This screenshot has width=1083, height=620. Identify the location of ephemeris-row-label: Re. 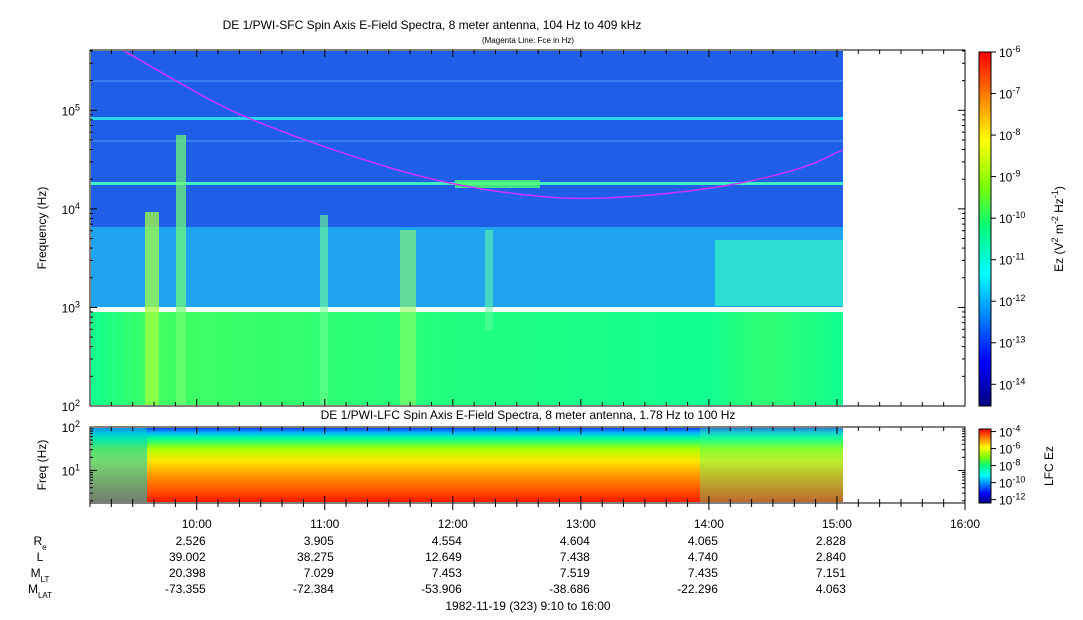
(40, 543).